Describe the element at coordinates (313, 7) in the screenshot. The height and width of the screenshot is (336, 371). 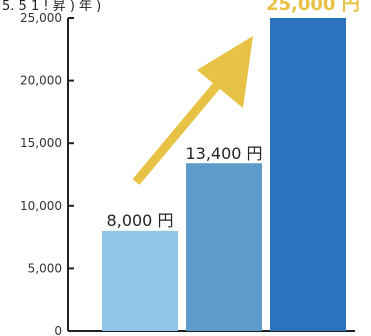
I see `bar-value-label: 25,000 円` at that location.